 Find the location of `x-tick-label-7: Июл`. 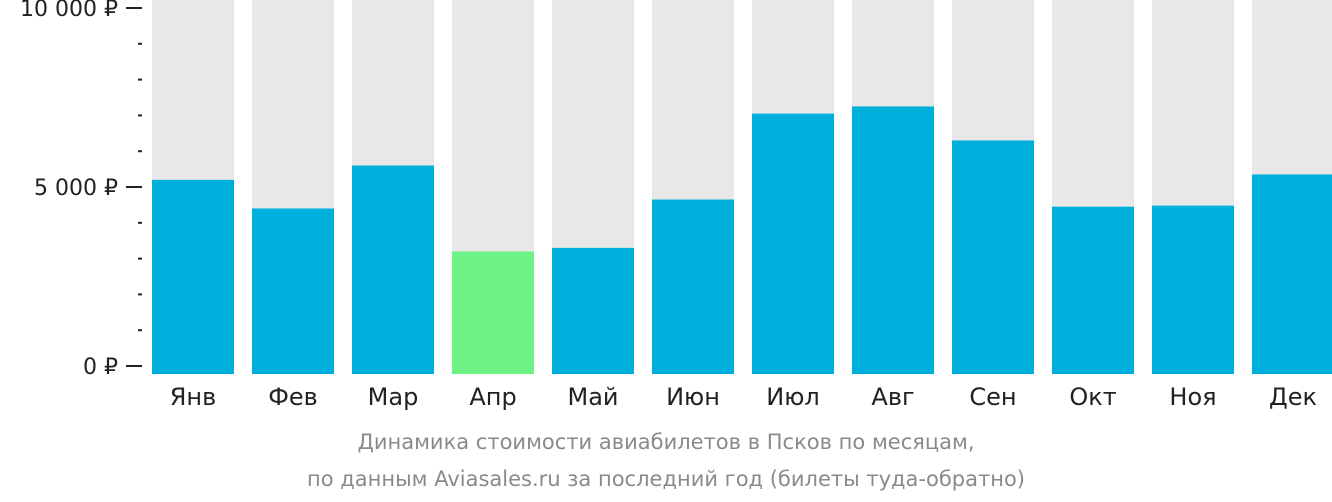

x-tick-label-7: Июл is located at coordinates (793, 397).